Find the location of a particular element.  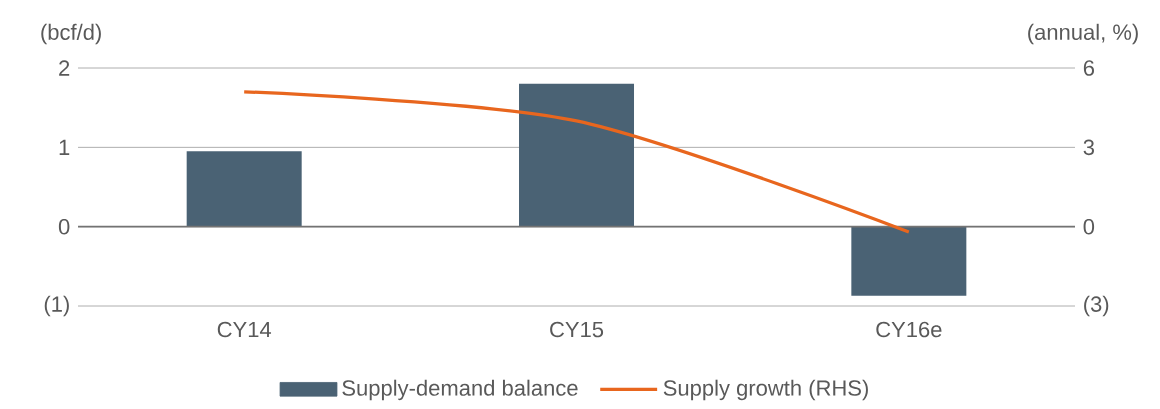

x-tick-label: CY14 is located at coordinates (244, 329).